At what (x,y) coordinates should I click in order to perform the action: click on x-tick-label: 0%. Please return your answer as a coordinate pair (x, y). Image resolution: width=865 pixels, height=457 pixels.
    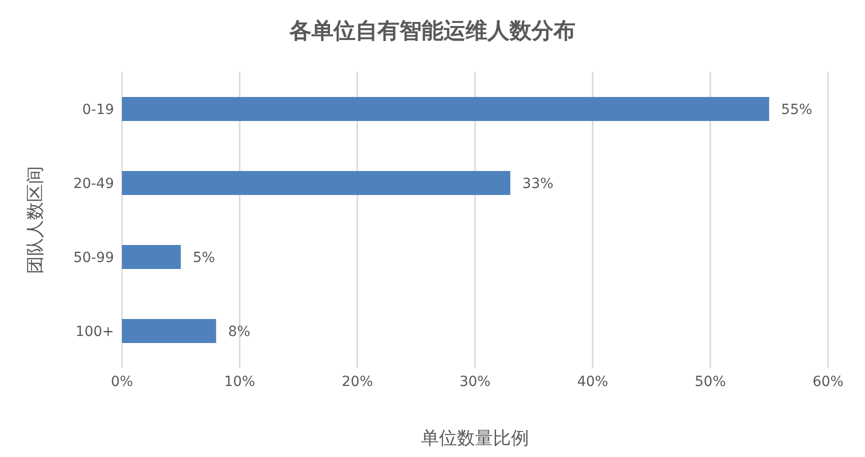
    Looking at the image, I should click on (122, 382).